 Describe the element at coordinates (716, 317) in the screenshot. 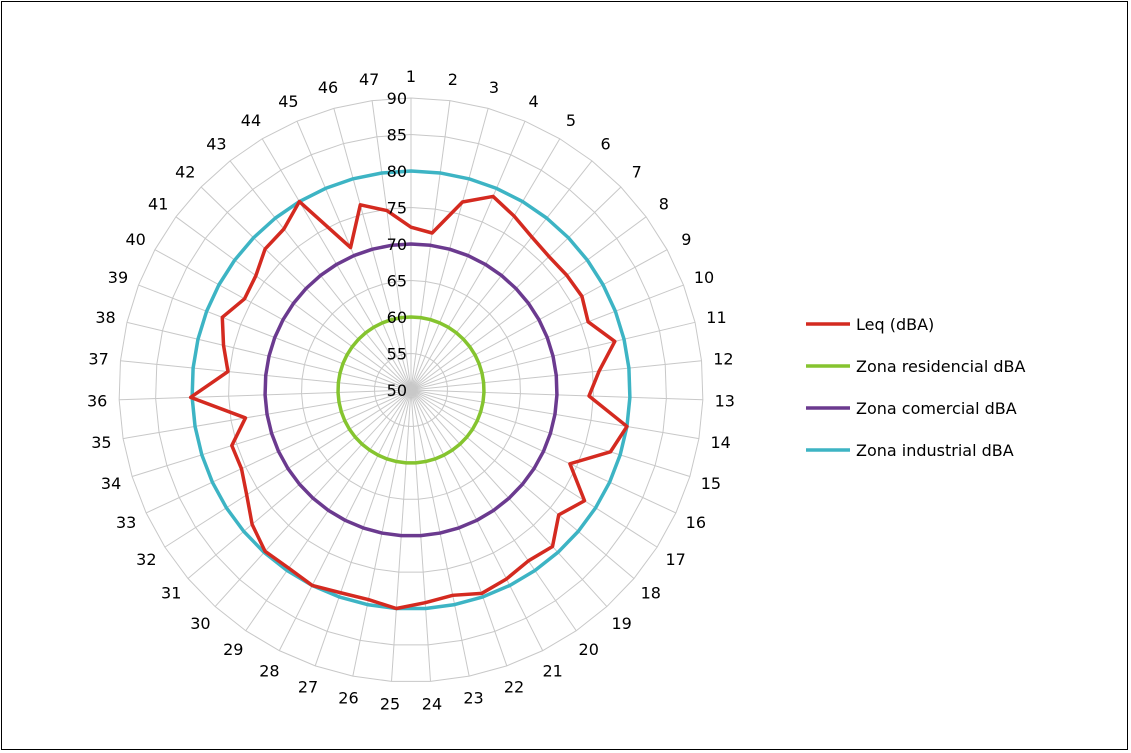

I see `category-label: 11` at that location.